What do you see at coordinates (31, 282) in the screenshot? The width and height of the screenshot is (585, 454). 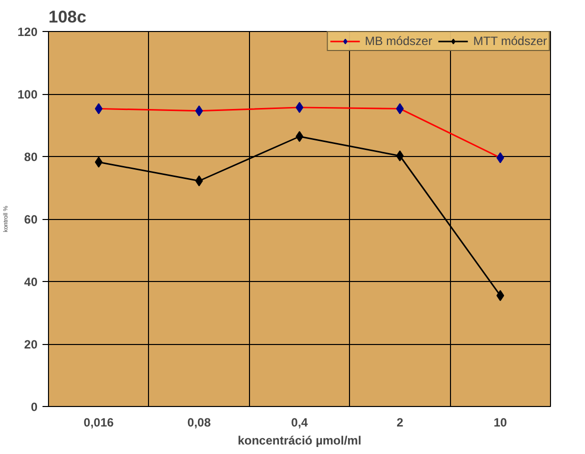 I see `y-tick-label: 40` at bounding box center [31, 282].